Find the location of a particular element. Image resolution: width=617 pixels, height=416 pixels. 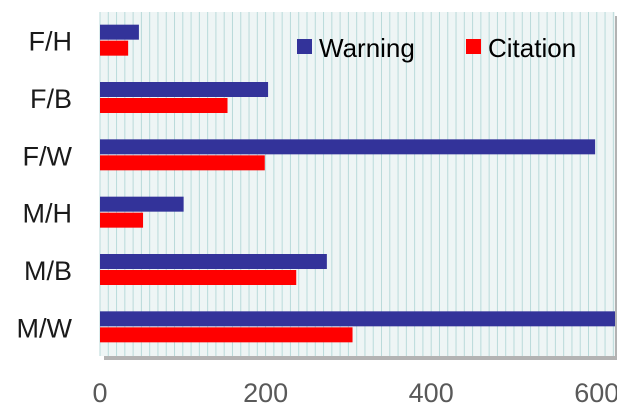

bar-warning-m-w is located at coordinates (357, 319).